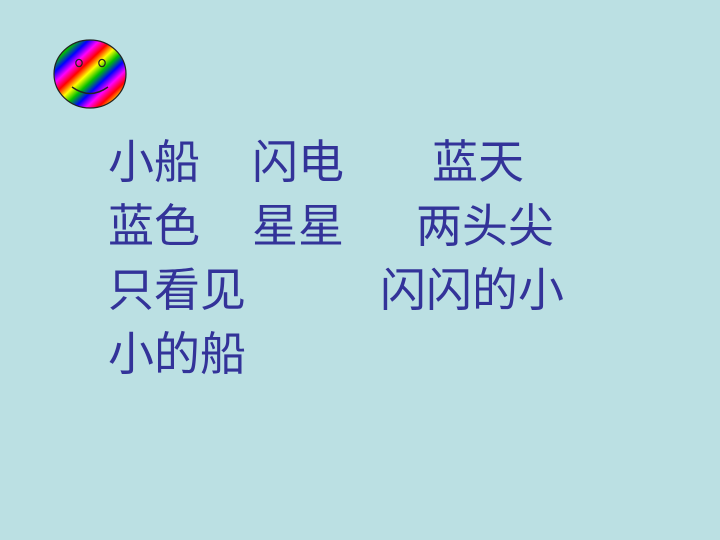 The image size is (720, 540). I want to click on word-1-1: 小船, so click(154, 162).